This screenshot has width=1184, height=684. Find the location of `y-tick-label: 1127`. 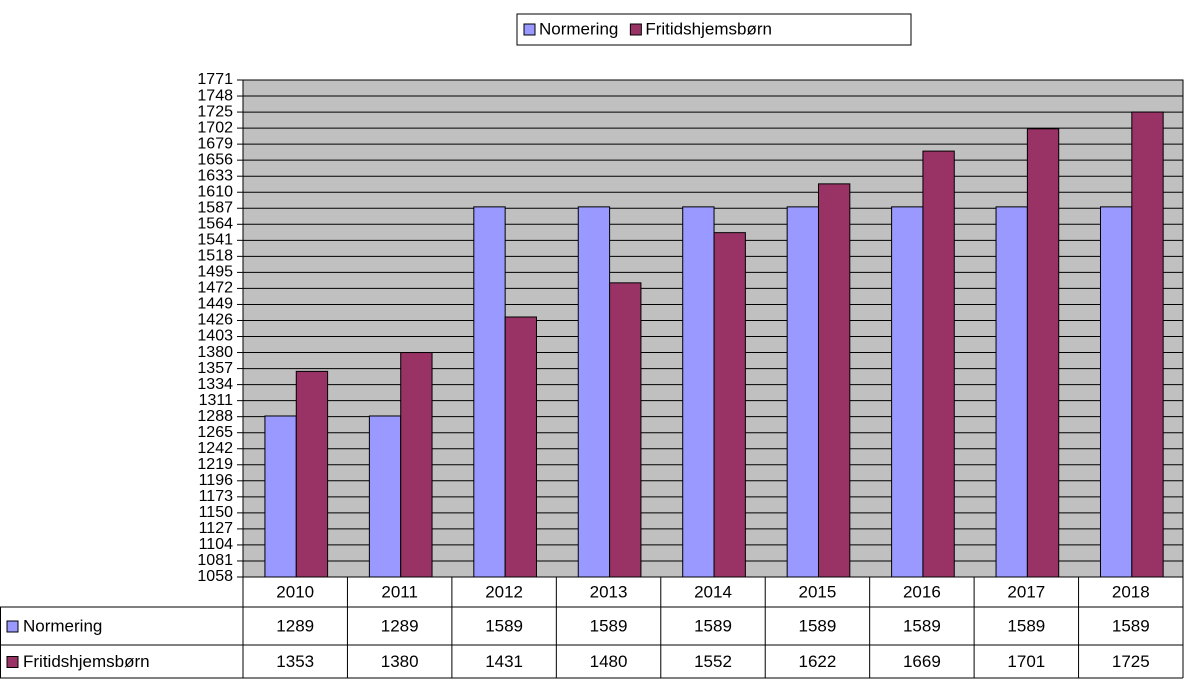

y-tick-label: 1127 is located at coordinates (216, 528).